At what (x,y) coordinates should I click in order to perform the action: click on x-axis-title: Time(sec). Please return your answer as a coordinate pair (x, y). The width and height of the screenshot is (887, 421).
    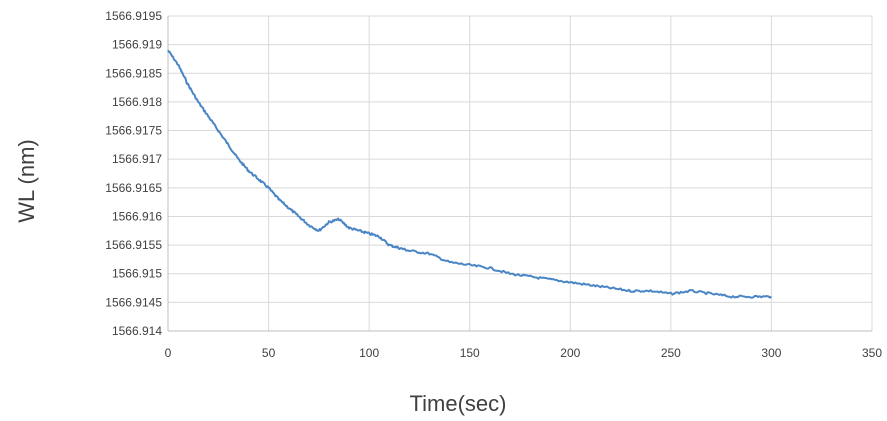
    Looking at the image, I should click on (458, 403).